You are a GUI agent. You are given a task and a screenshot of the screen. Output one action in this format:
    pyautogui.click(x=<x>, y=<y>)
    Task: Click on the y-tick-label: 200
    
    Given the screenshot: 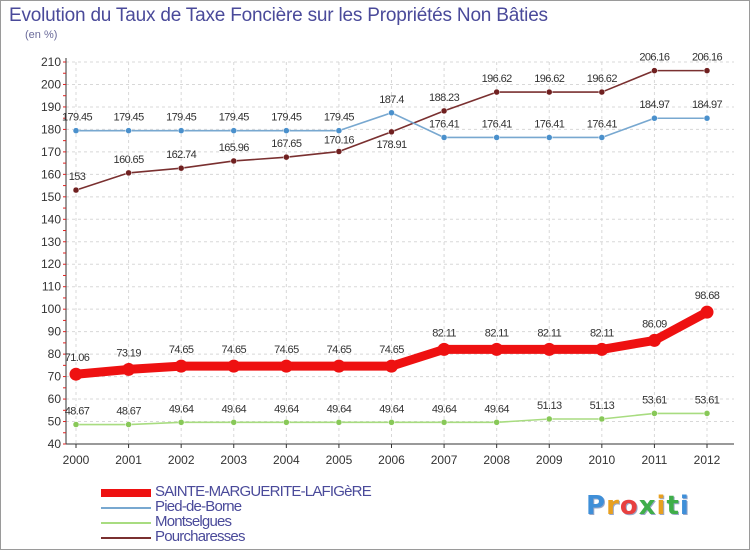 What is the action you would take?
    pyautogui.click(x=51, y=84)
    